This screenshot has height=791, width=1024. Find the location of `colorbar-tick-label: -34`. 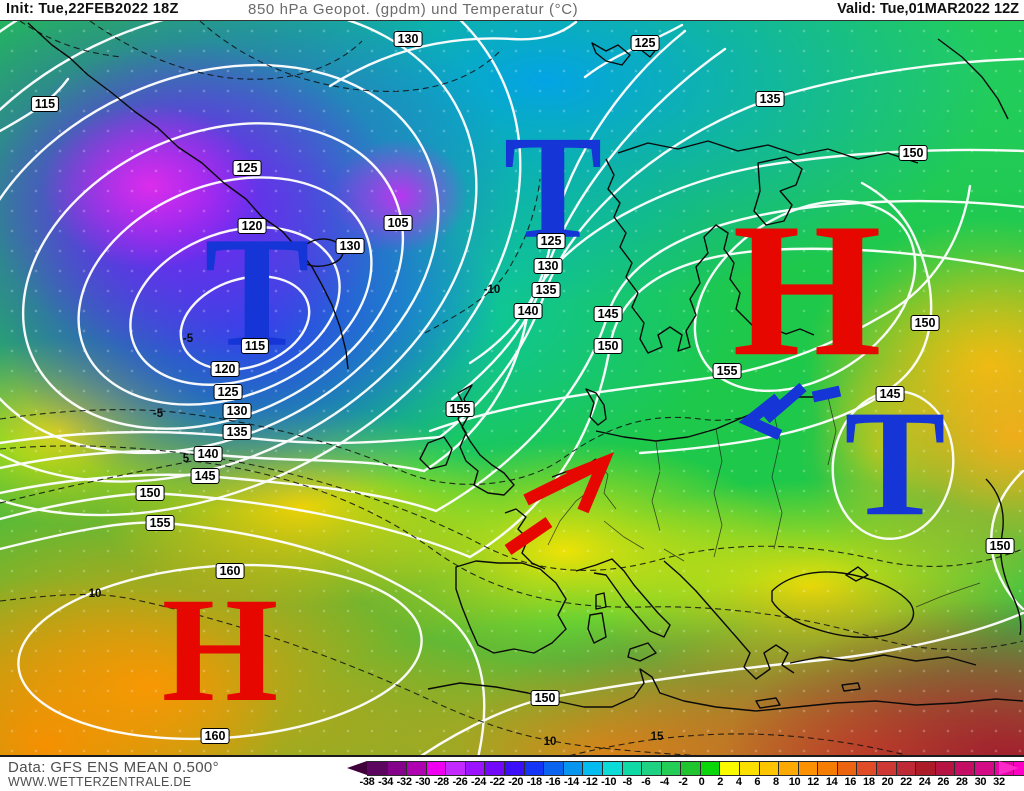

colorbar-tick-label: -34 is located at coordinates (386, 782).